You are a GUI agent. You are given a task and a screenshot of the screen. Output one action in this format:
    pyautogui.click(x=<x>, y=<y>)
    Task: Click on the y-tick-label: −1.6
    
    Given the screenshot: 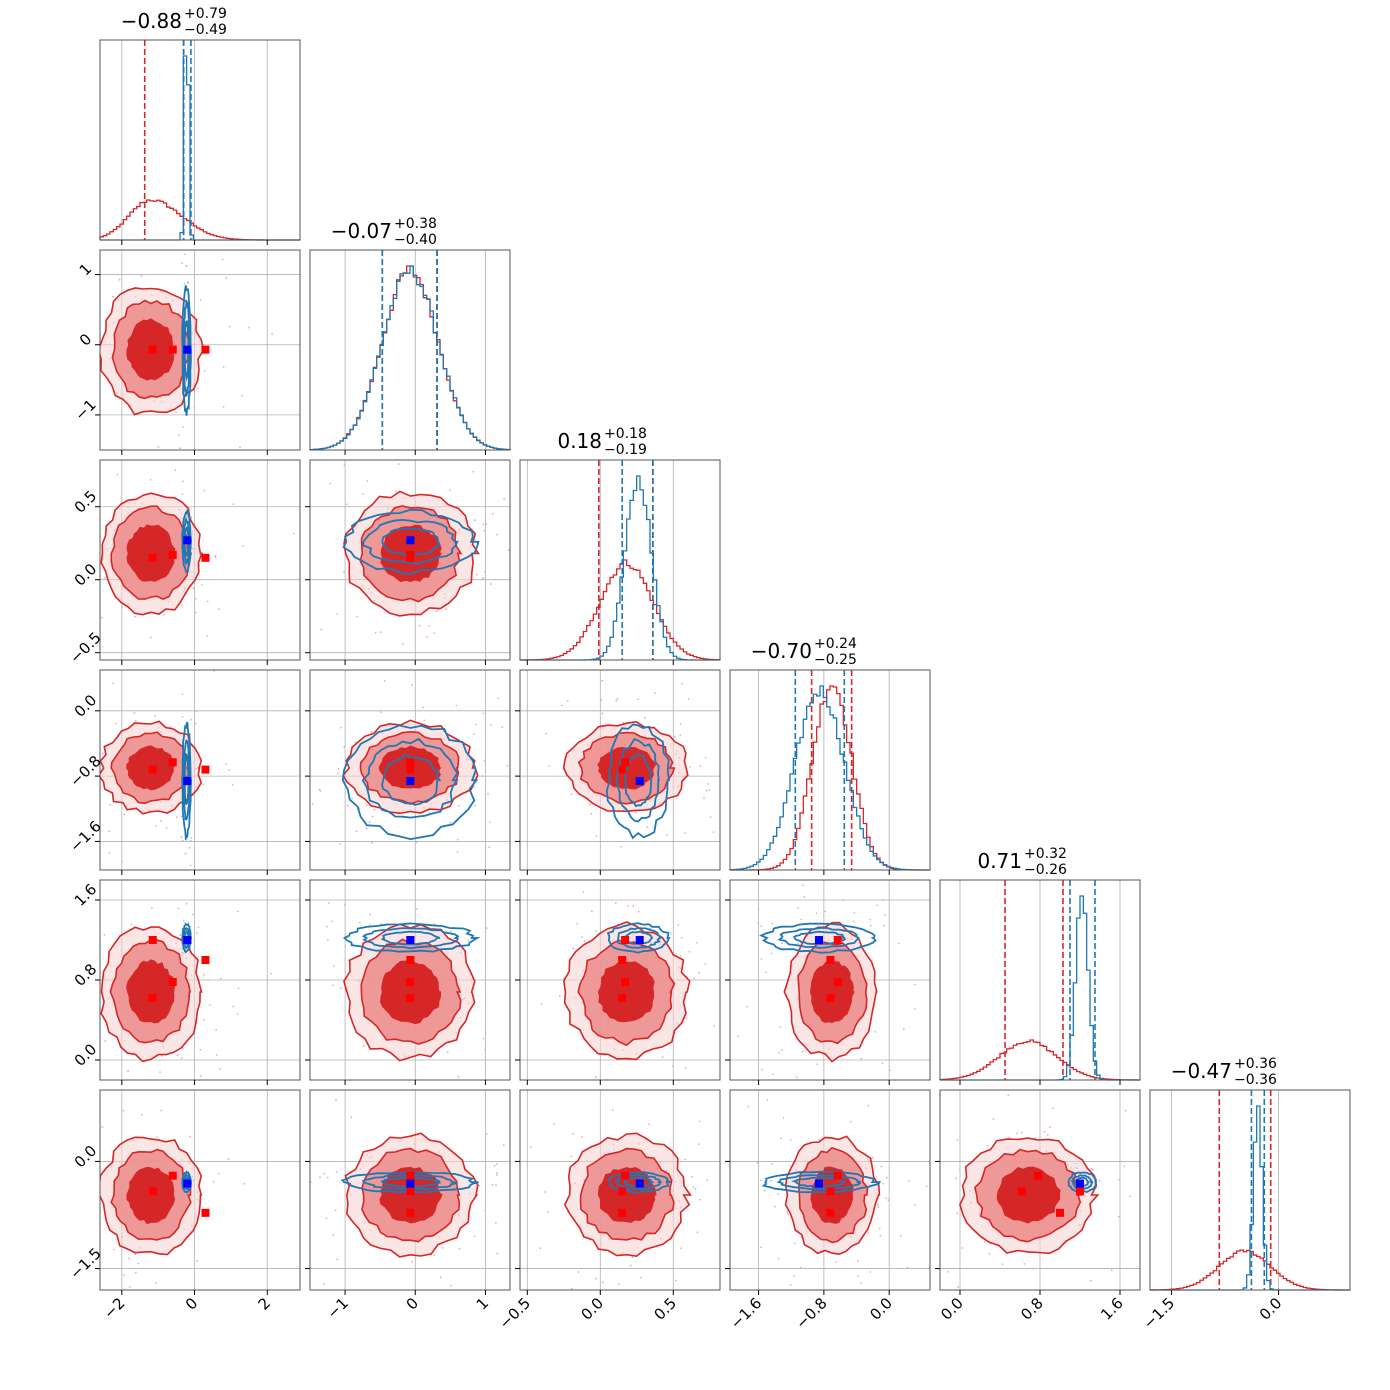 What is the action you would take?
    pyautogui.click(x=85, y=836)
    